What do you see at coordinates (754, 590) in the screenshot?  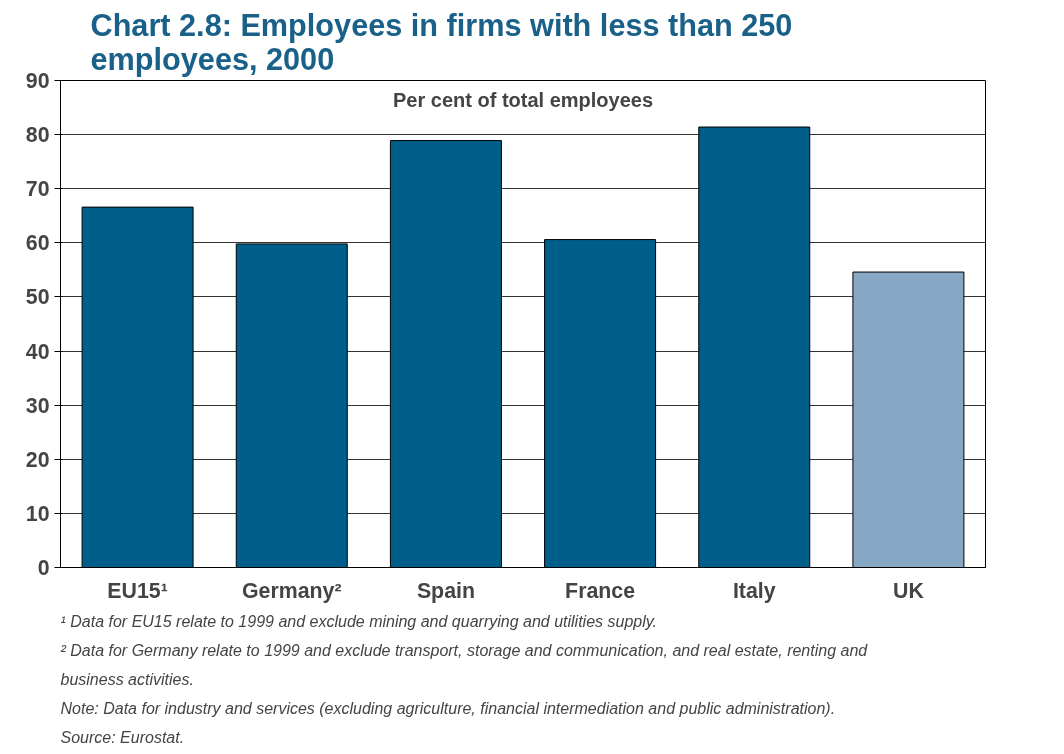 I see `x-tick-label: Italy` at bounding box center [754, 590].